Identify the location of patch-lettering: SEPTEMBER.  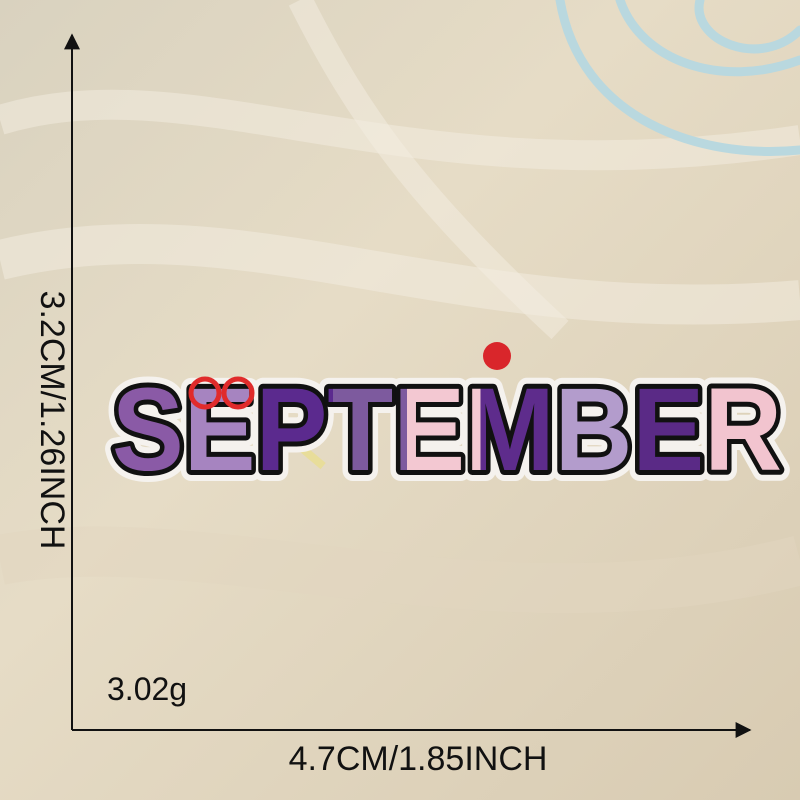
(447, 430).